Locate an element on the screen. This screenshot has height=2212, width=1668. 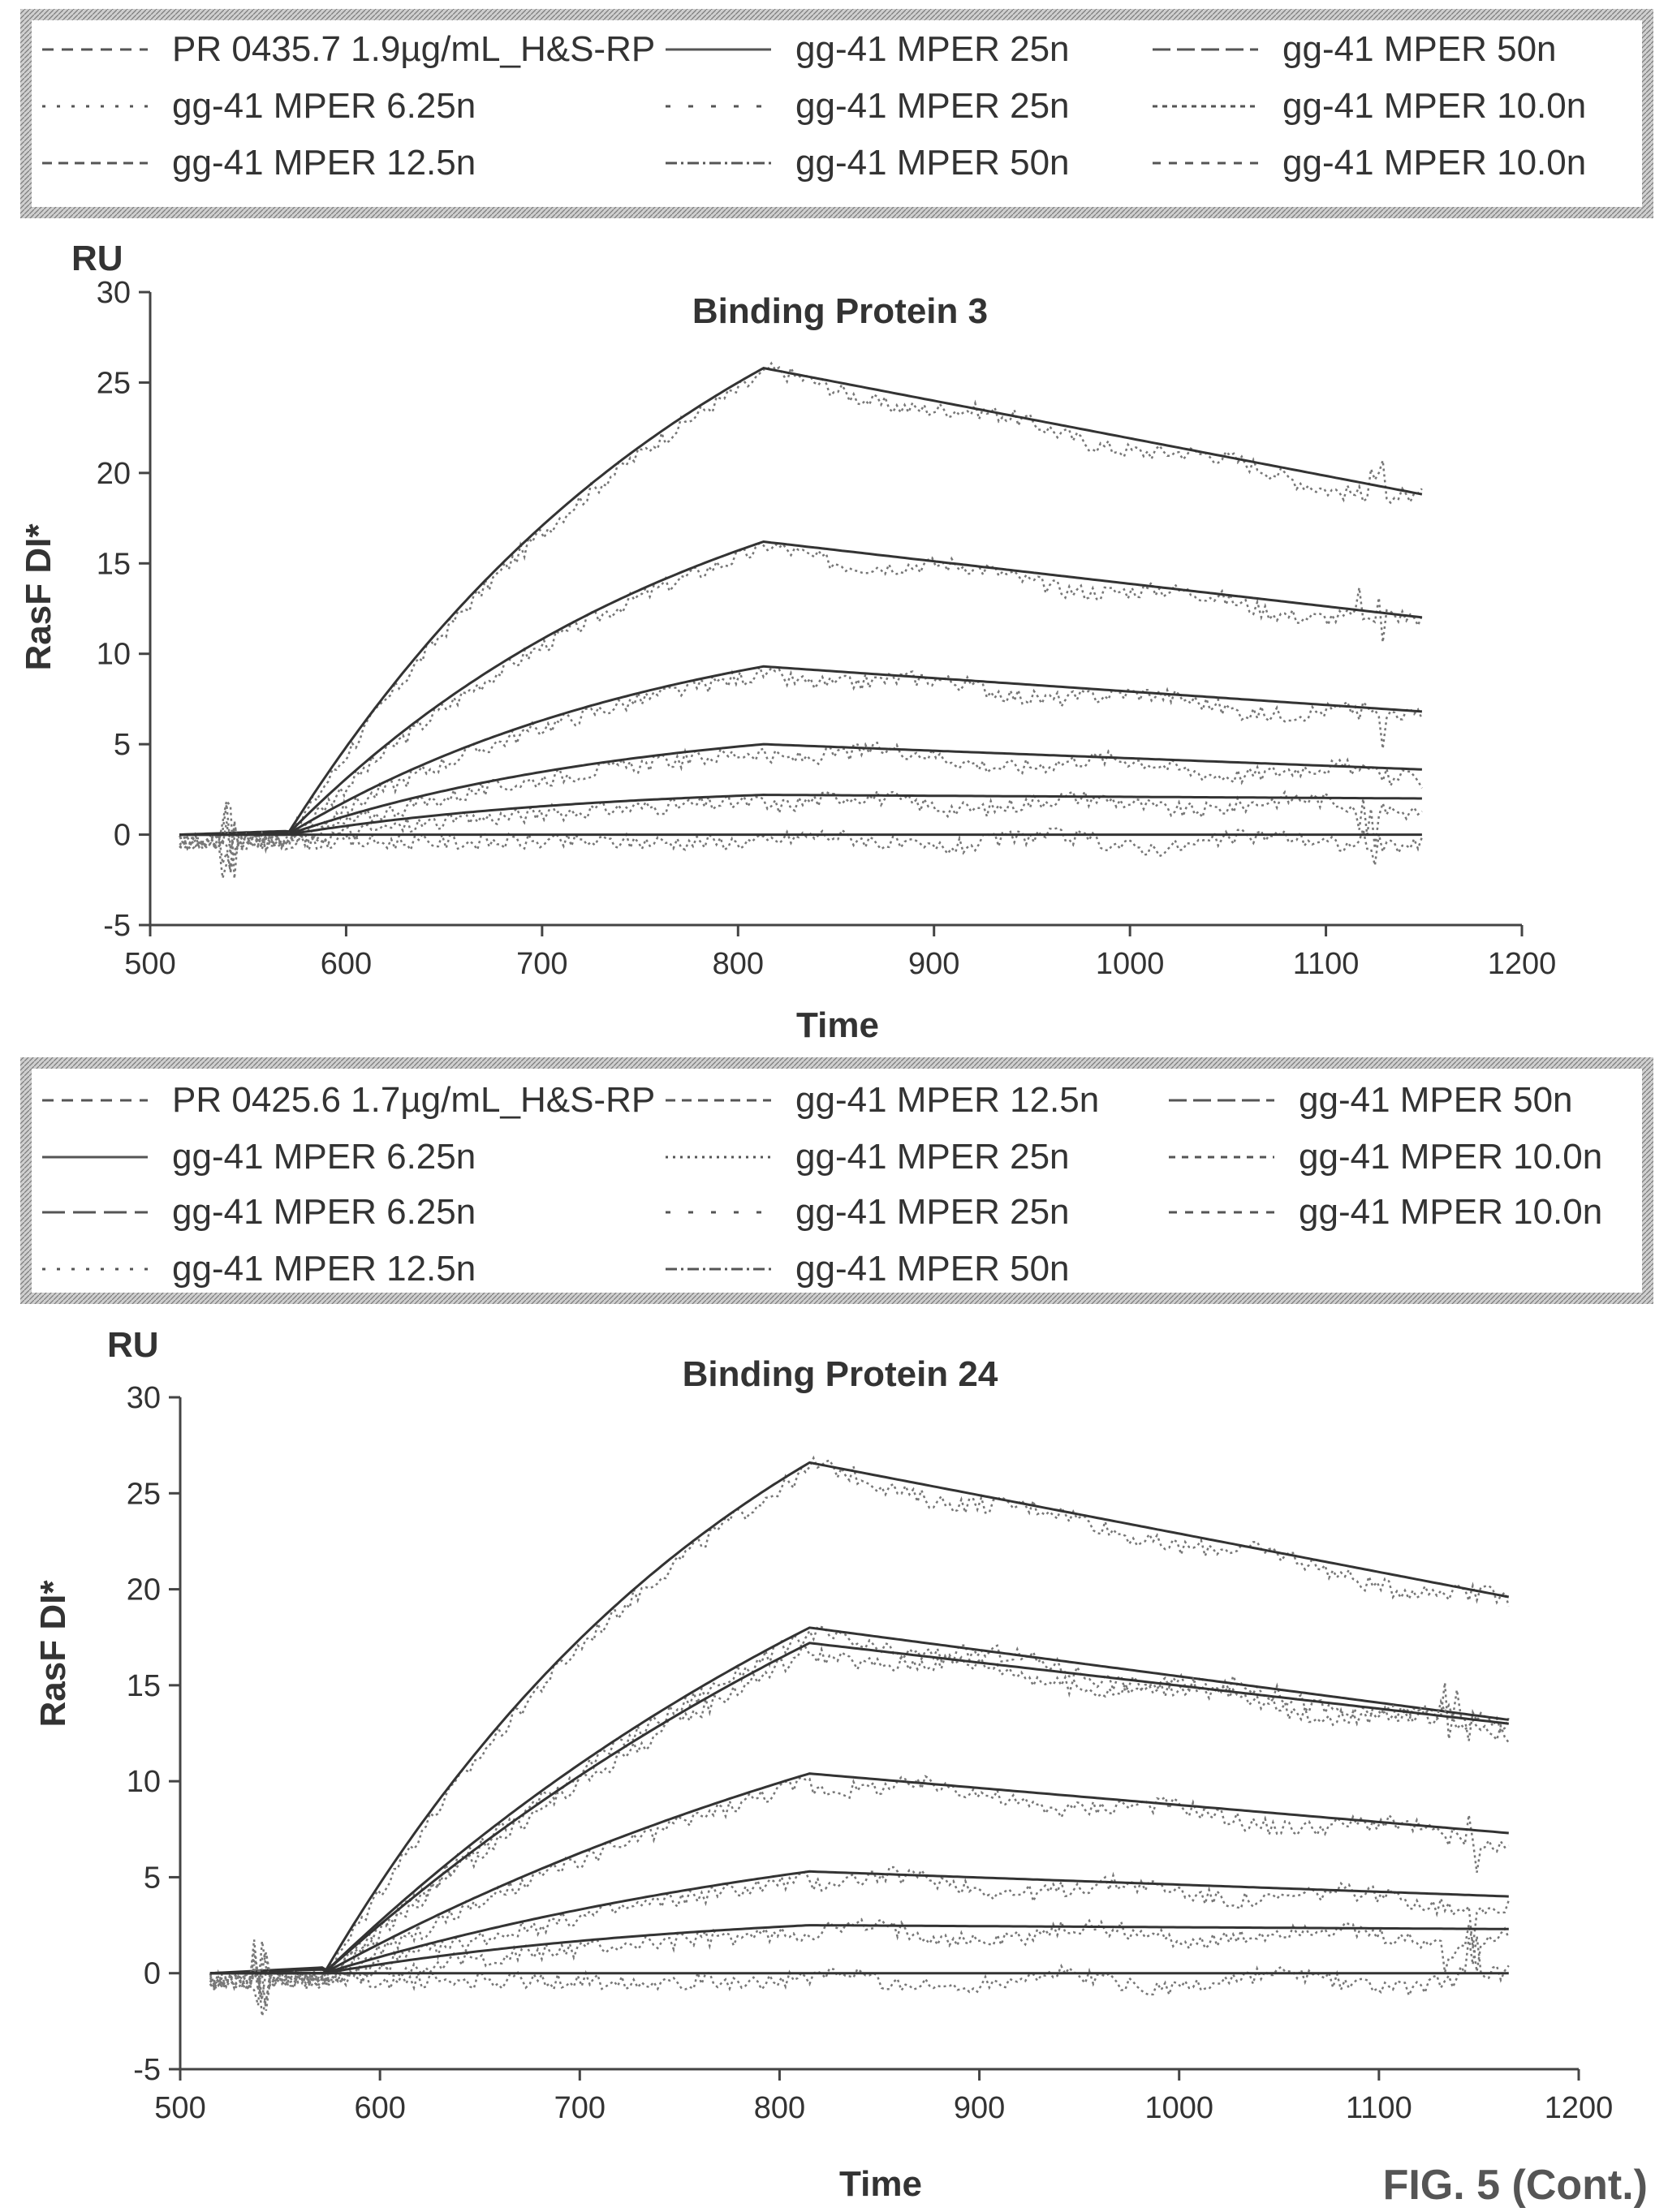
x-tick-label: 800 is located at coordinates (779, 2108).